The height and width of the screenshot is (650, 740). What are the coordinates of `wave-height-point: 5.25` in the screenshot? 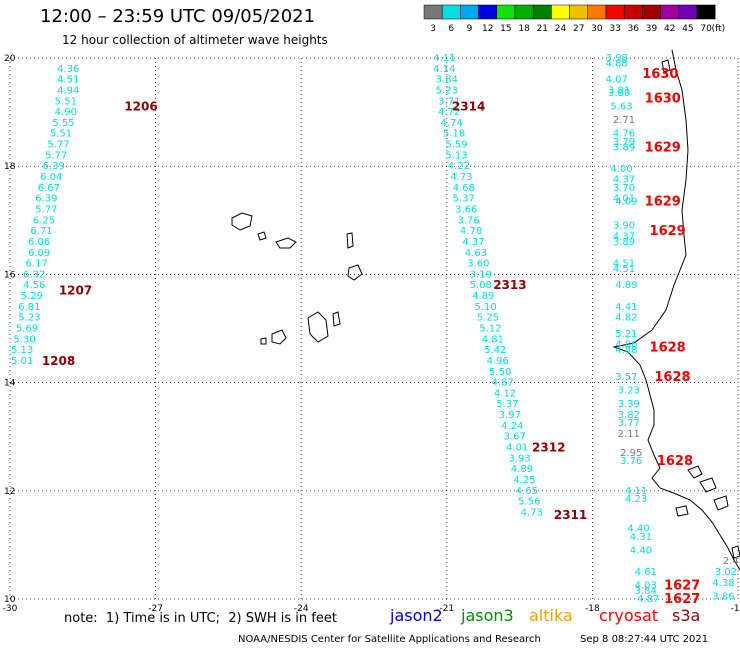 It's located at (488, 318).